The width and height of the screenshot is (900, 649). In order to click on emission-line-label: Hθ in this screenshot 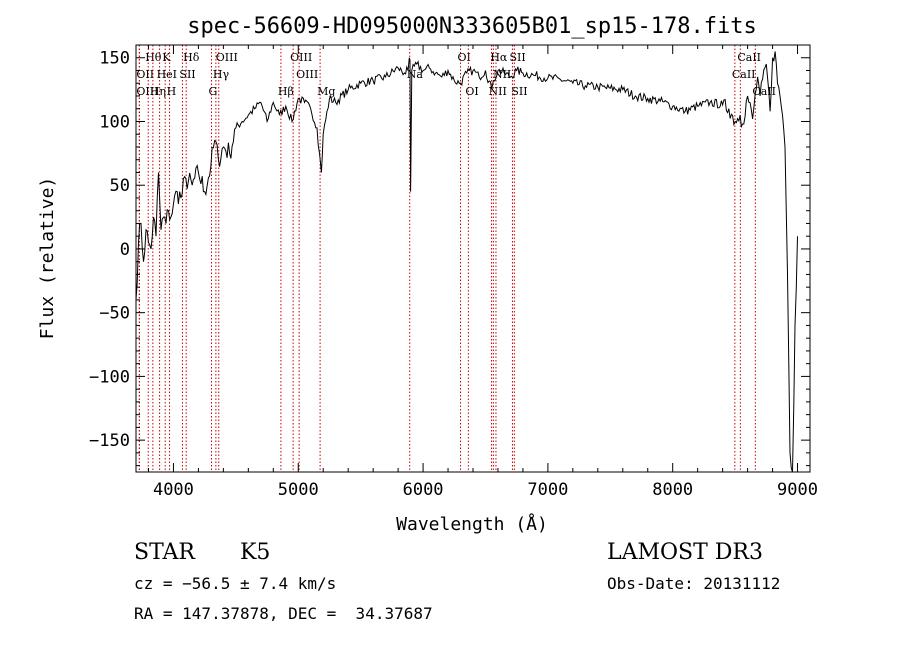, I will do `click(153, 57)`.